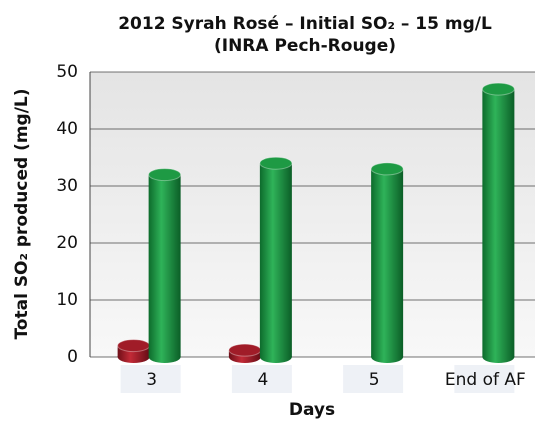 This screenshot has height=424, width=535. Describe the element at coordinates (67, 186) in the screenshot. I see `y-tick-label: 30` at that location.